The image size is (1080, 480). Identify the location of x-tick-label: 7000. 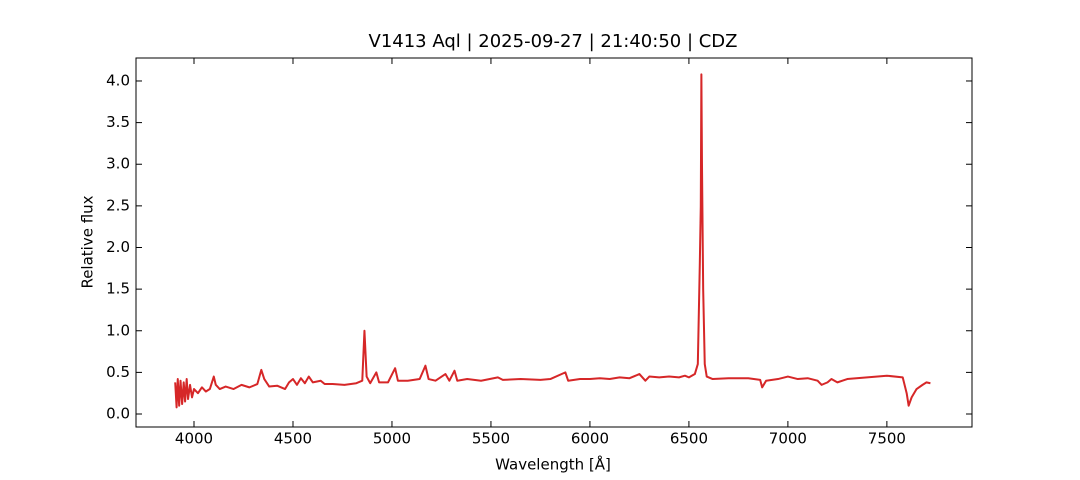
(788, 439).